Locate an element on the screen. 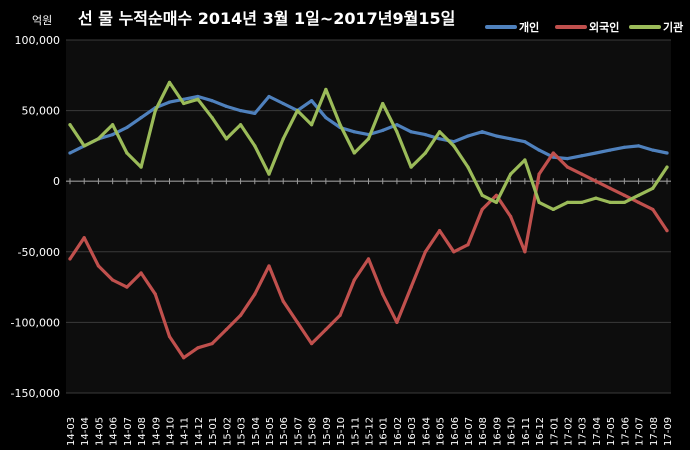  x-tick-label: 17-04 is located at coordinates (597, 431).